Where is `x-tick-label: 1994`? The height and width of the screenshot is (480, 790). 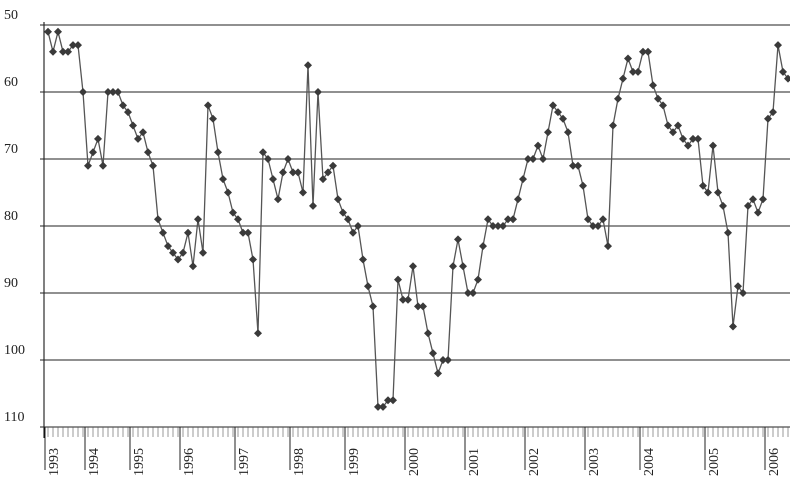 x-tick-label: 1994 is located at coordinates (94, 462).